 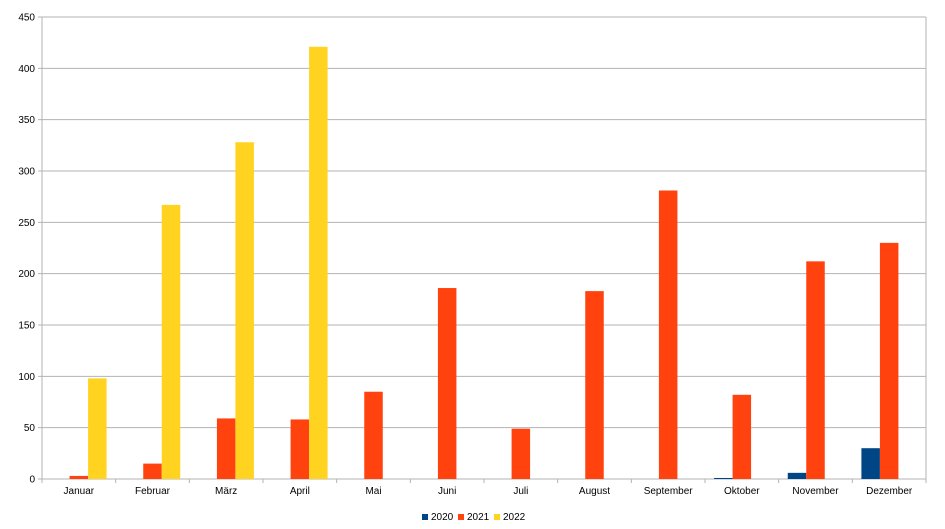 What do you see at coordinates (668, 335) in the screenshot?
I see `bar-2021-september` at bounding box center [668, 335].